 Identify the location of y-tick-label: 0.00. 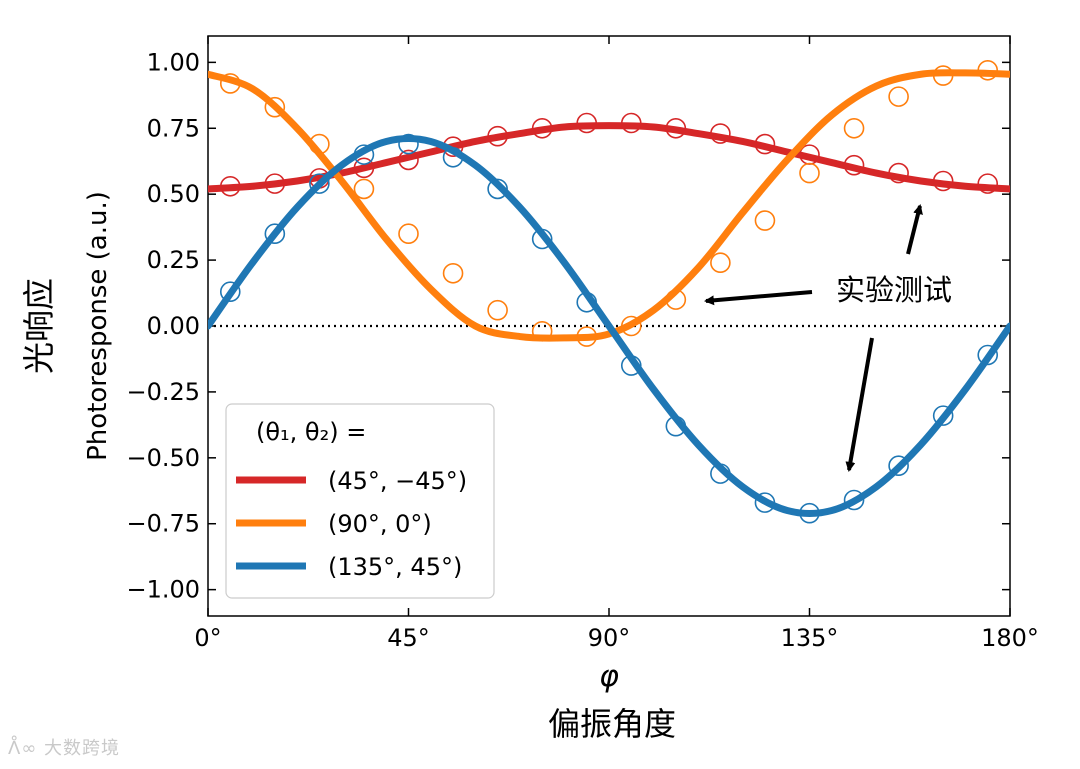
(173, 326).